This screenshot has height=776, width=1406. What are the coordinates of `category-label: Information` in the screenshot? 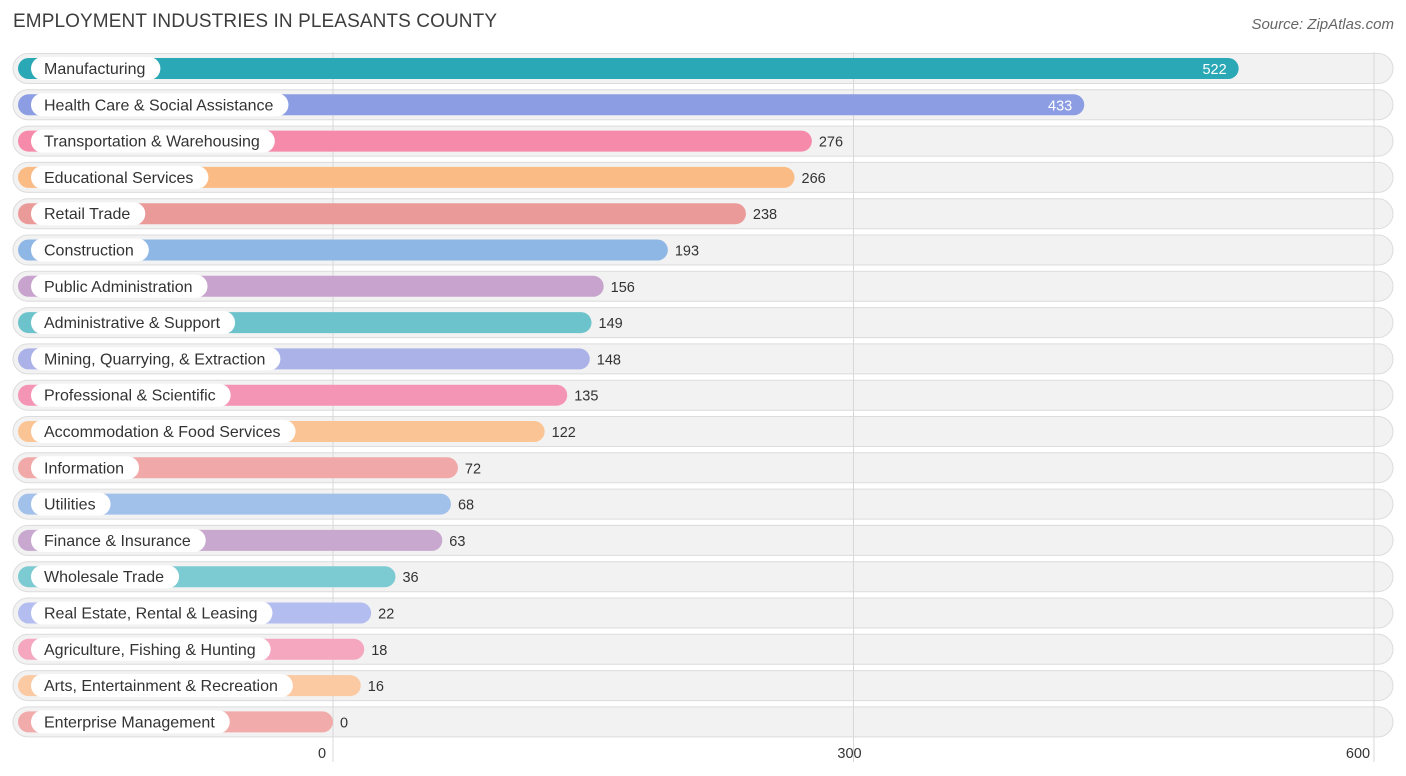 It's located at (84, 468).